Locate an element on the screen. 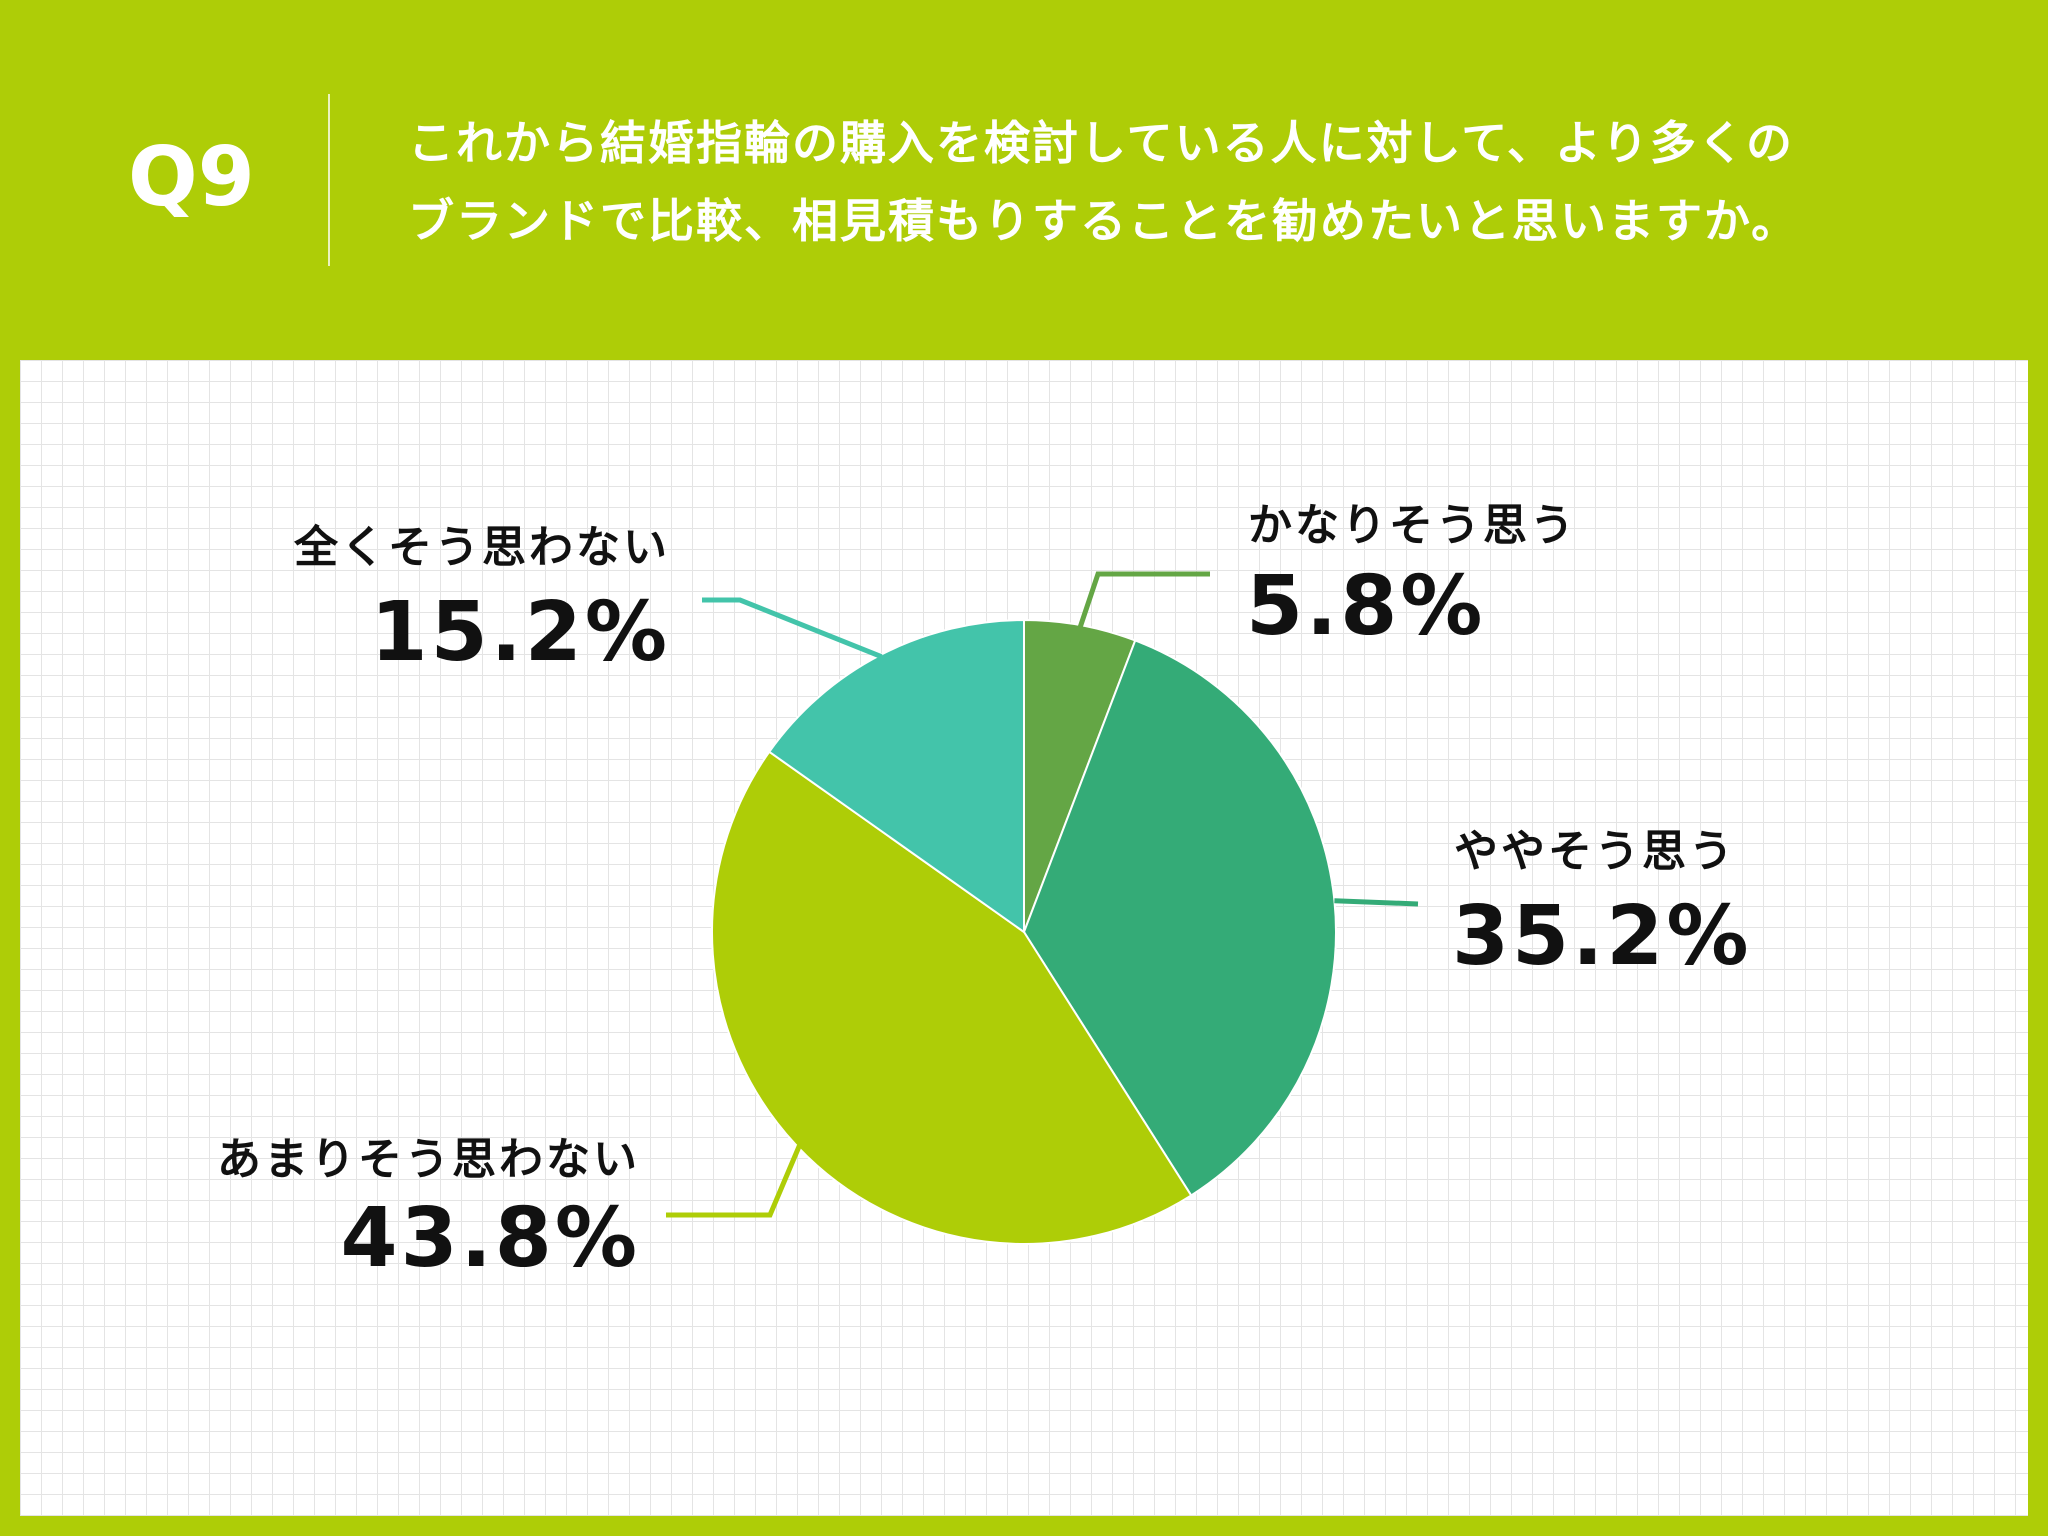  label-slice-1: かなりそう思う is located at coordinates (1412, 525).